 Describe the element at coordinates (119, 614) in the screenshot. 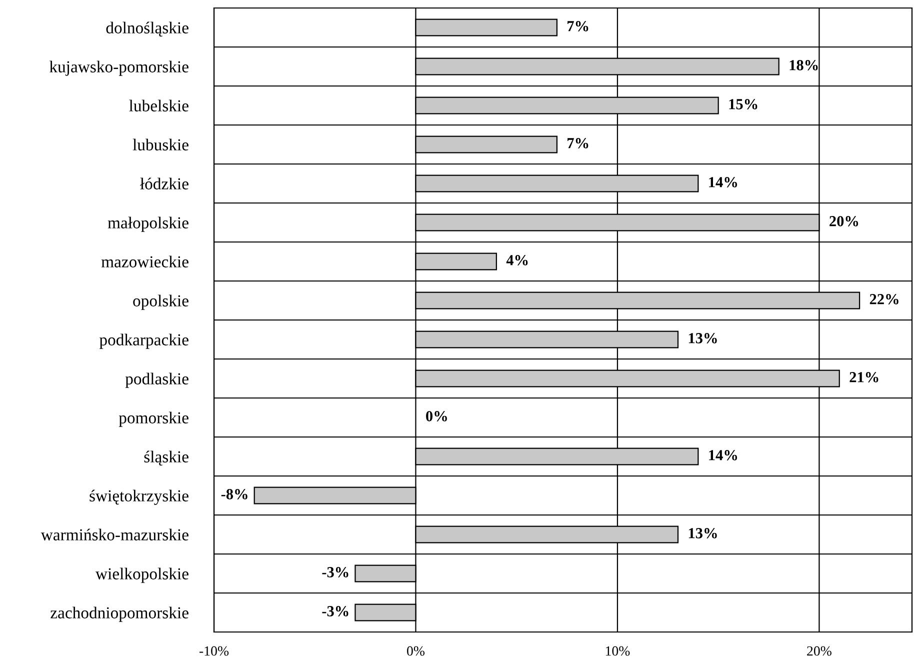

I see `y-tick-label: zachodniopomorskie` at that location.